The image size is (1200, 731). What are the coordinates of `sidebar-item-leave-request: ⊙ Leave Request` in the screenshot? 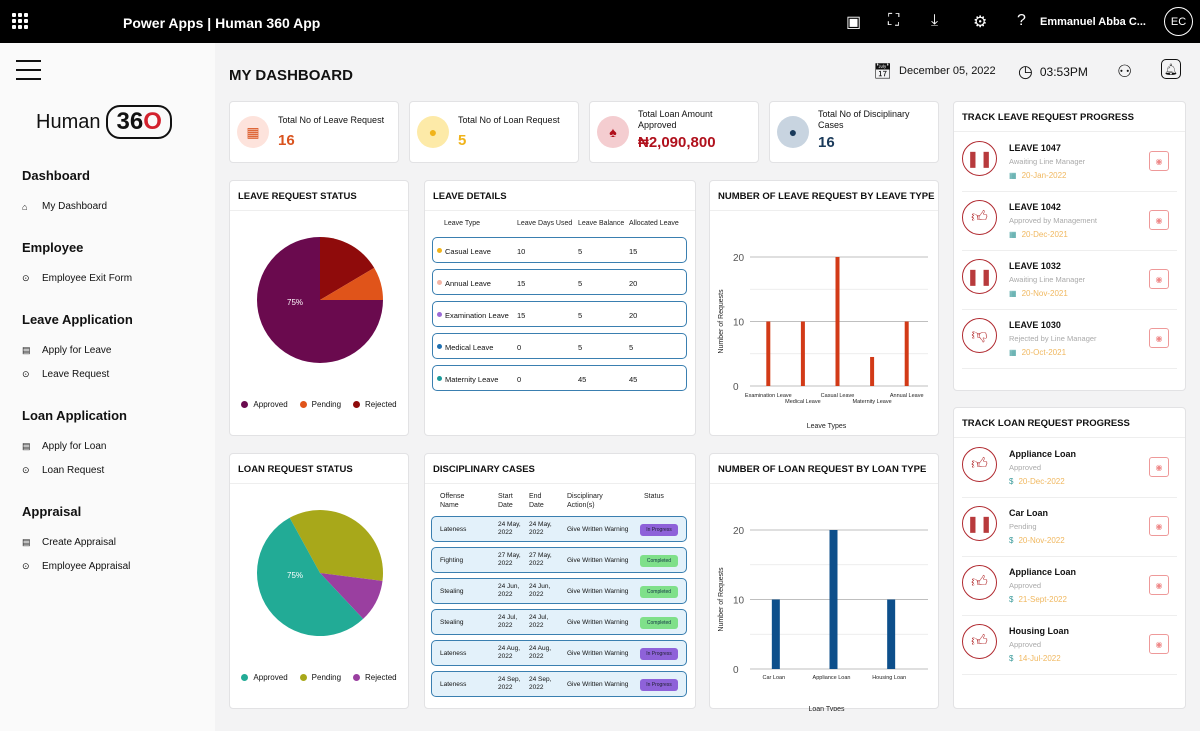 It's located at (65, 374).